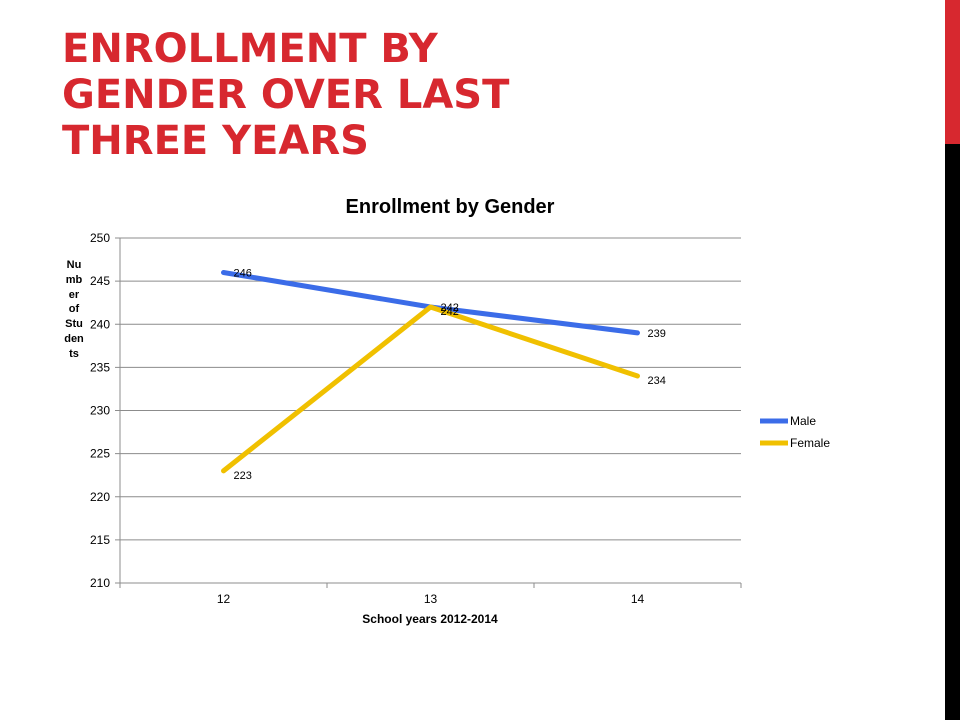 The image size is (960, 720). I want to click on data-label: 234, so click(657, 381).